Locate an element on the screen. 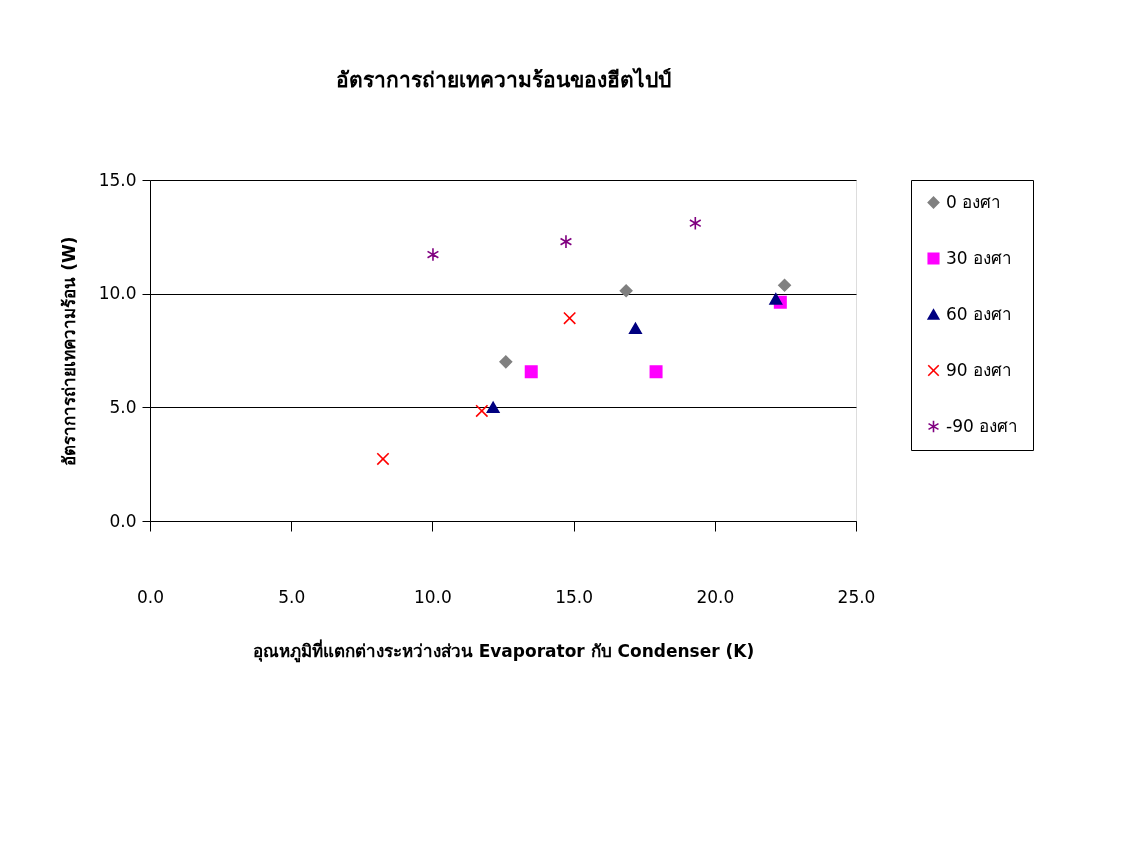 This screenshot has height=848, width=1131. legend-label: 60 องศา is located at coordinates (979, 313).